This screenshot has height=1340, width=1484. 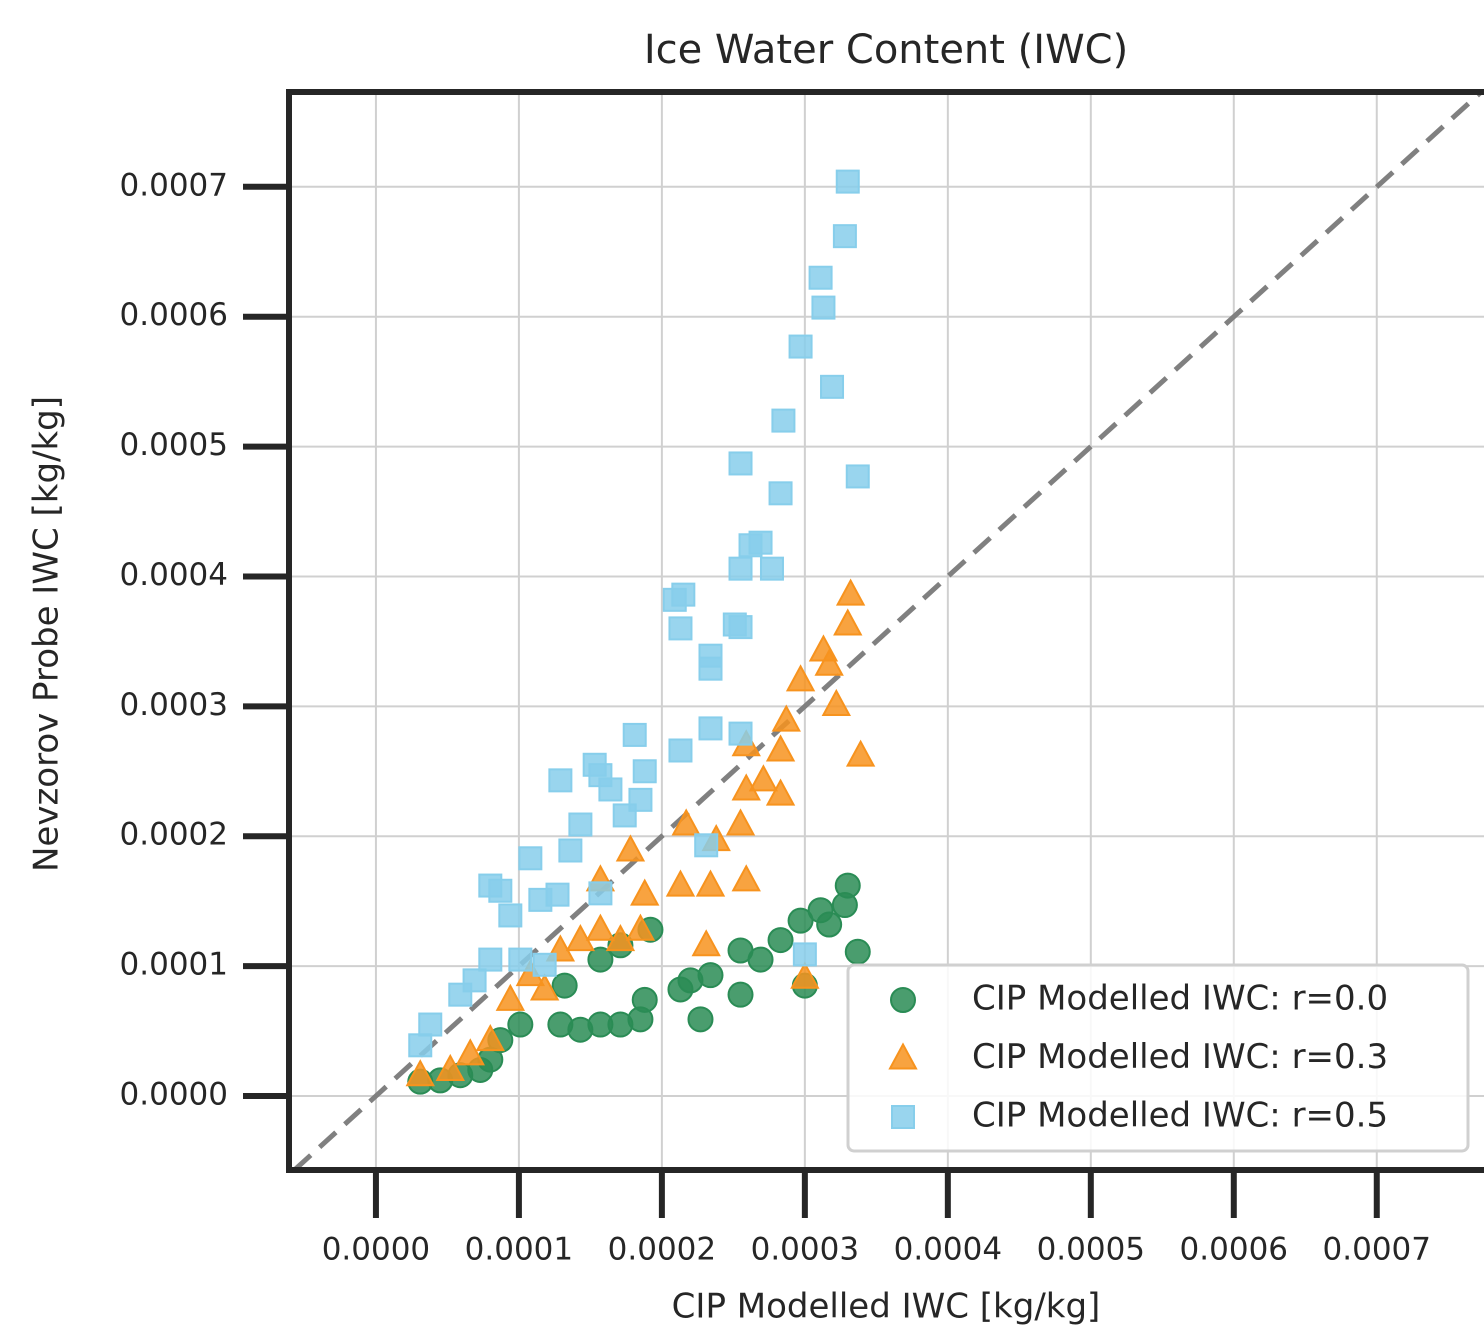 What do you see at coordinates (1180, 1057) in the screenshot?
I see `legend-label: CIP Modelled IWC: r=0.3` at bounding box center [1180, 1057].